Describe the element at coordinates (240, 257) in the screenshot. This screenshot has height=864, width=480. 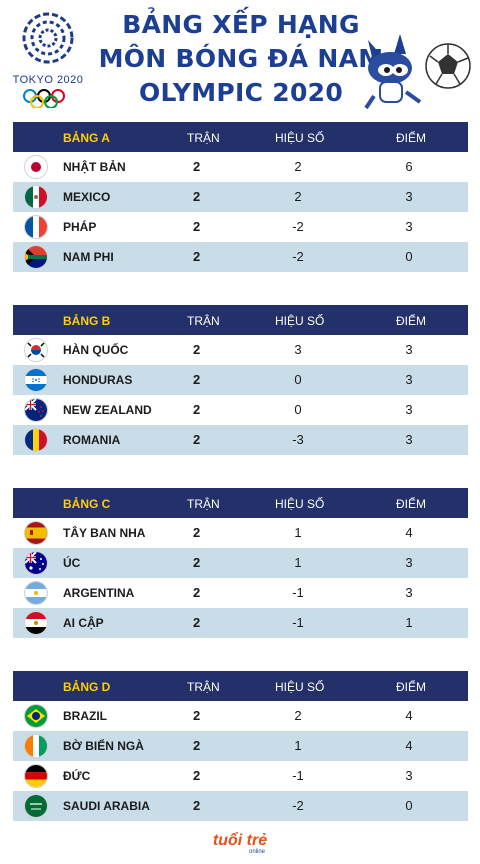
I see `table-row: NAM PHI 2 -2 0` at that location.